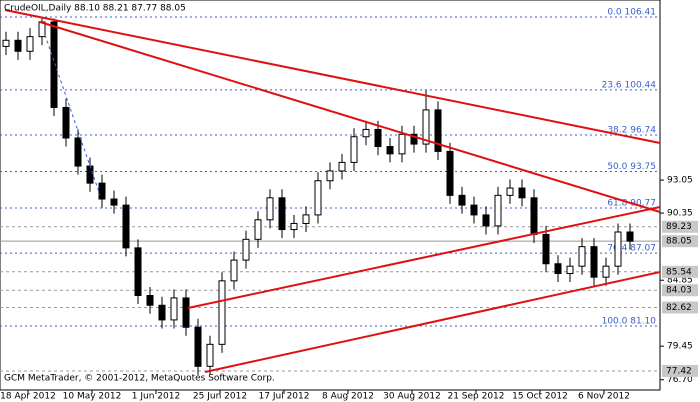 This screenshot has width=700, height=402. Describe the element at coordinates (631, 12) in the screenshot. I see `fib-label: 0.0 106.41` at that location.